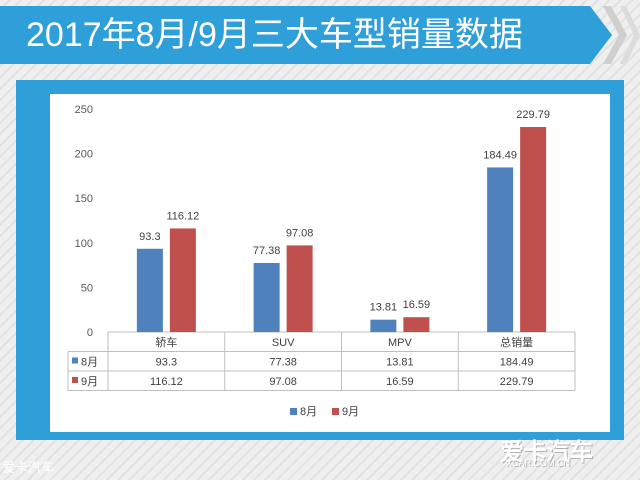 The image size is (640, 480). What do you see at coordinates (538, 463) in the screenshot?
I see `logo-url: XCAR.COM.CN` at bounding box center [538, 463].